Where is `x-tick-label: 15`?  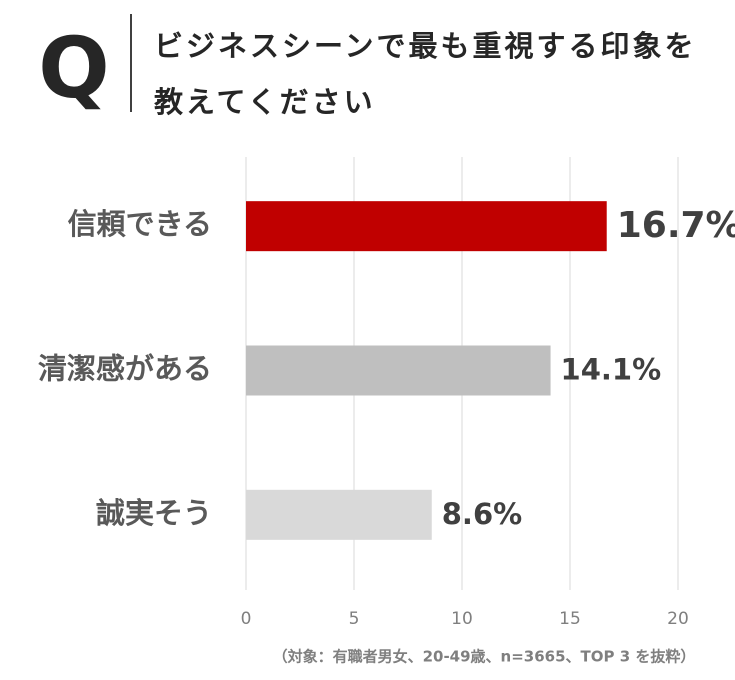 x-tick-label: 15 is located at coordinates (570, 619).